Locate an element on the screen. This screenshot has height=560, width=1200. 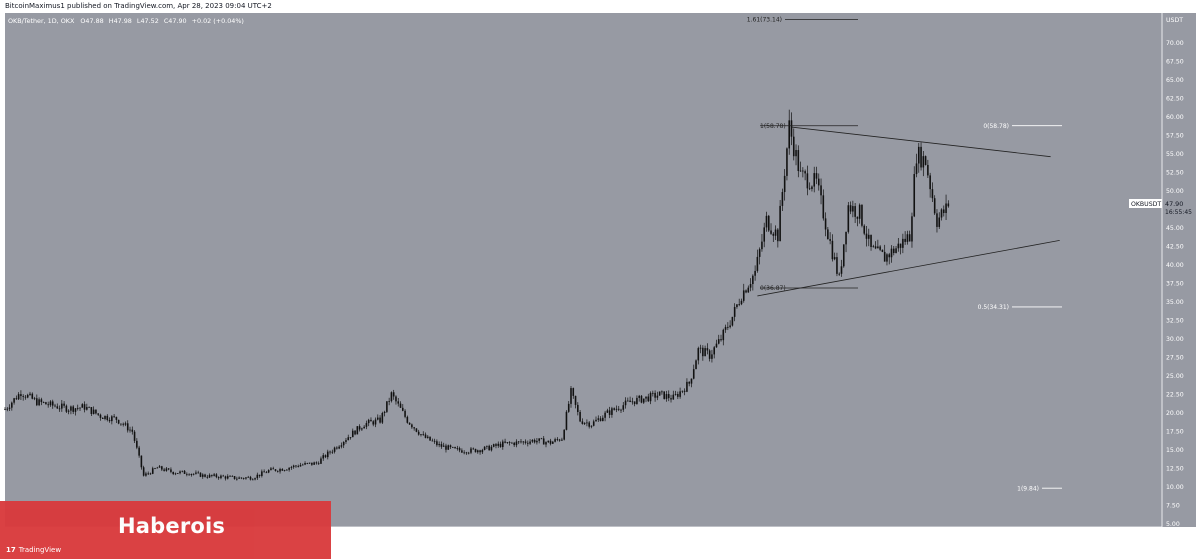
y-tick-label: 65.00 is located at coordinates (1175, 80).